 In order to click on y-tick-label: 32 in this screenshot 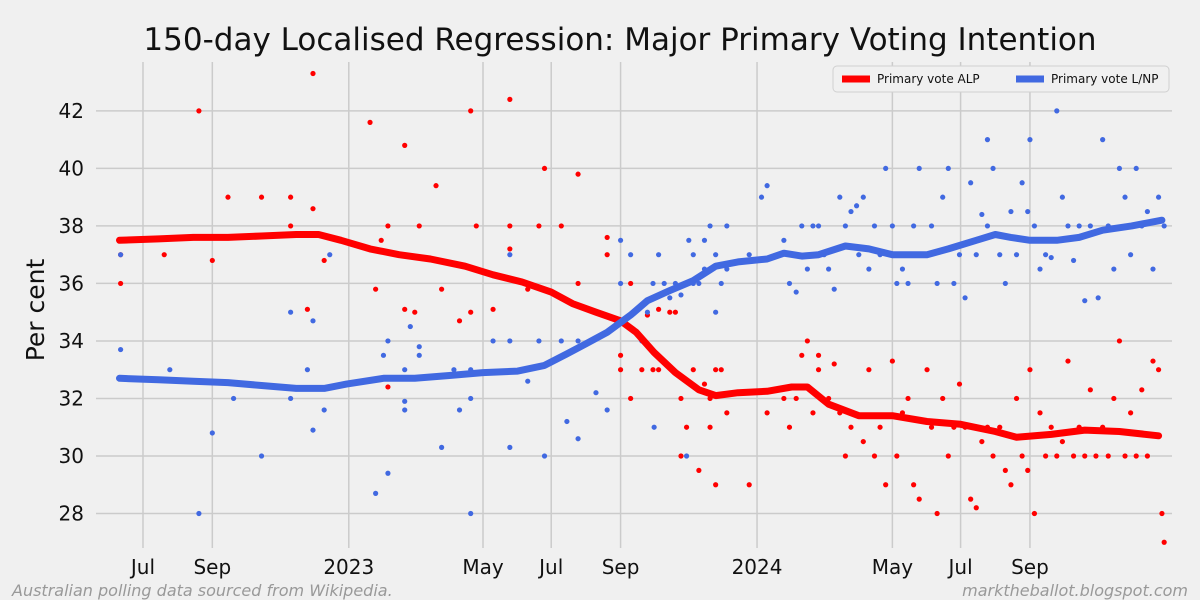, I will do `click(71, 398)`.